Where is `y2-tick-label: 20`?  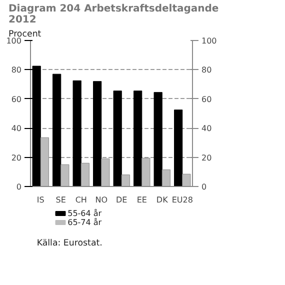 y2-tick-label: 20 is located at coordinates (207, 157).